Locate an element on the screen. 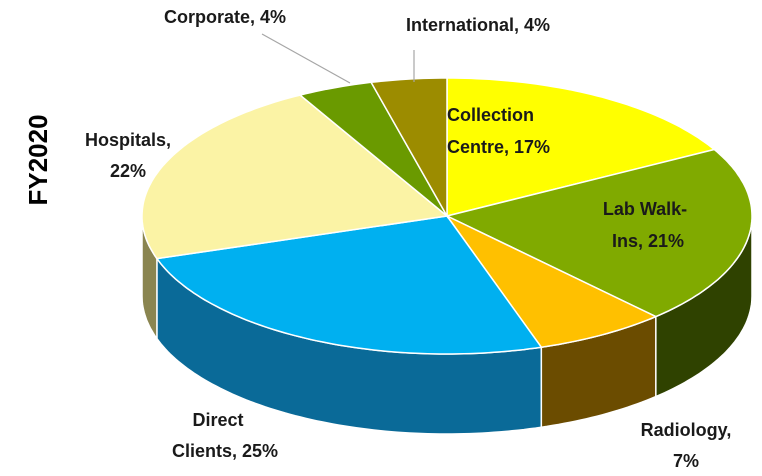 This screenshot has width=762, height=476. data-label: International, 4% is located at coordinates (478, 25).